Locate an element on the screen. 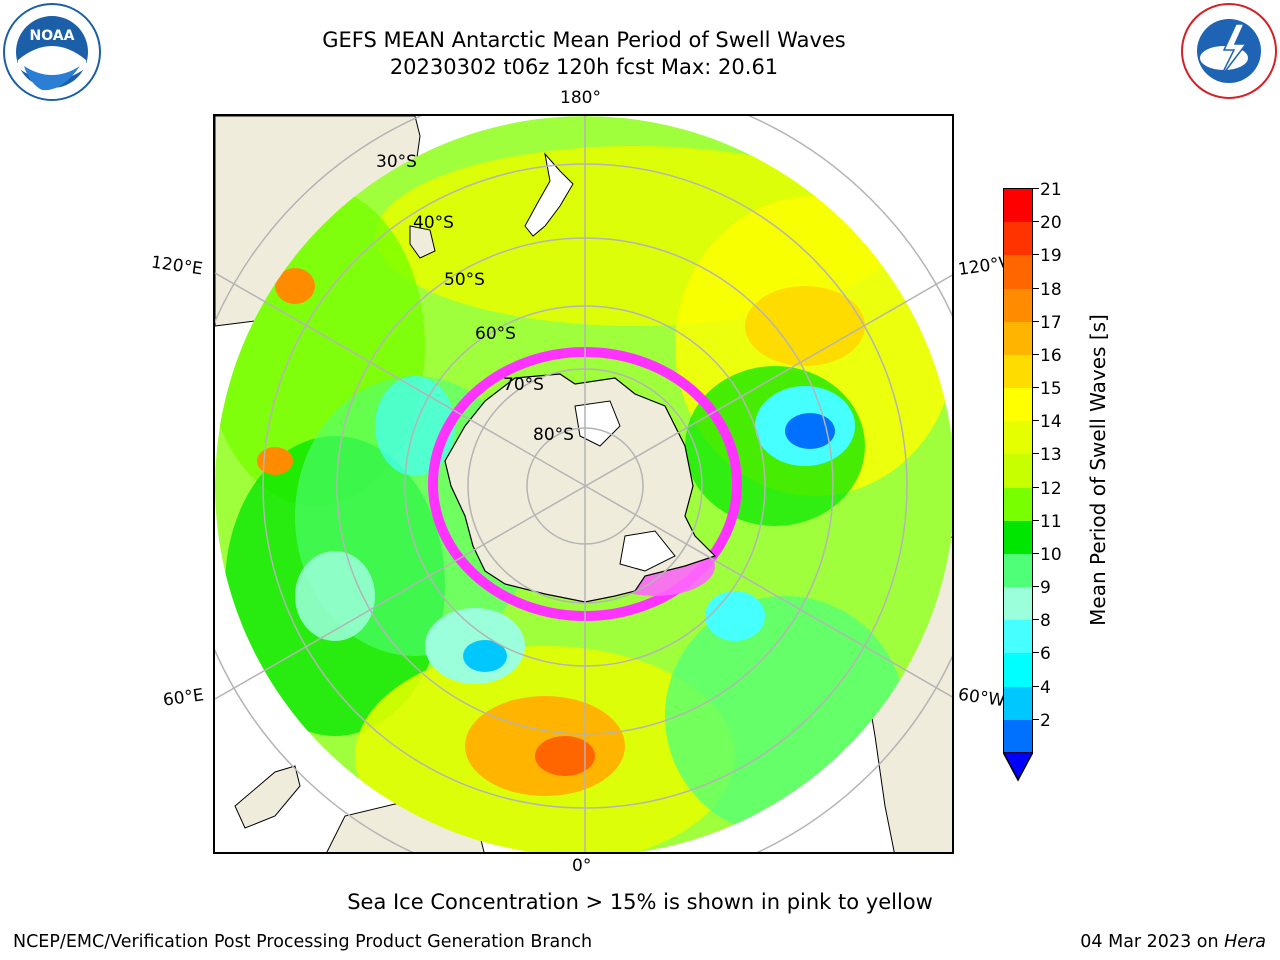 The width and height of the screenshot is (1280, 960). colorbar-tick-label: 15 is located at coordinates (1051, 389).